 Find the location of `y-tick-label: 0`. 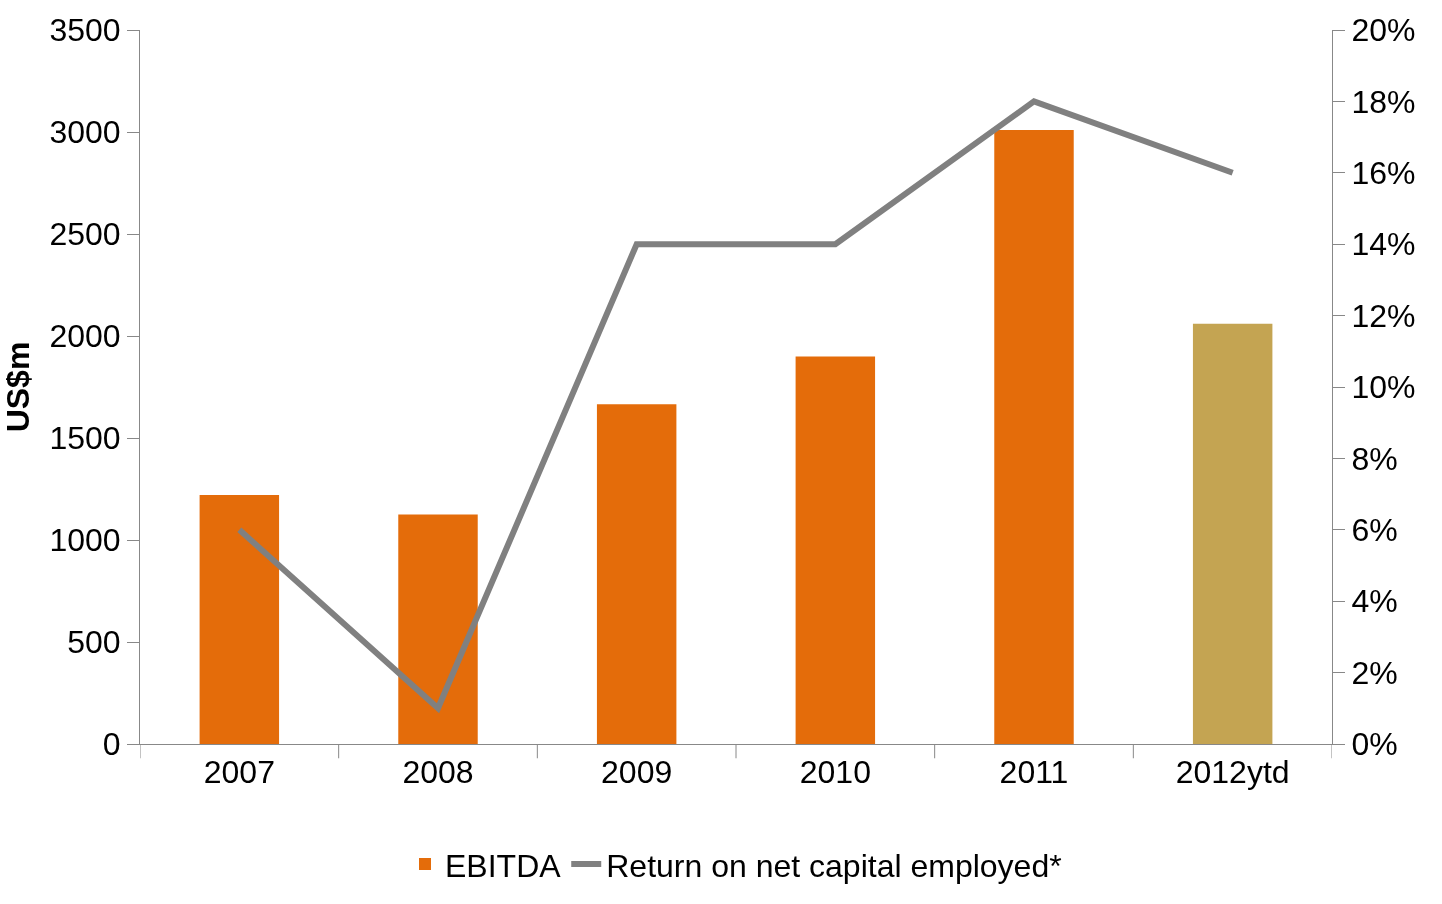

y-tick-label: 0 is located at coordinates (111, 744).